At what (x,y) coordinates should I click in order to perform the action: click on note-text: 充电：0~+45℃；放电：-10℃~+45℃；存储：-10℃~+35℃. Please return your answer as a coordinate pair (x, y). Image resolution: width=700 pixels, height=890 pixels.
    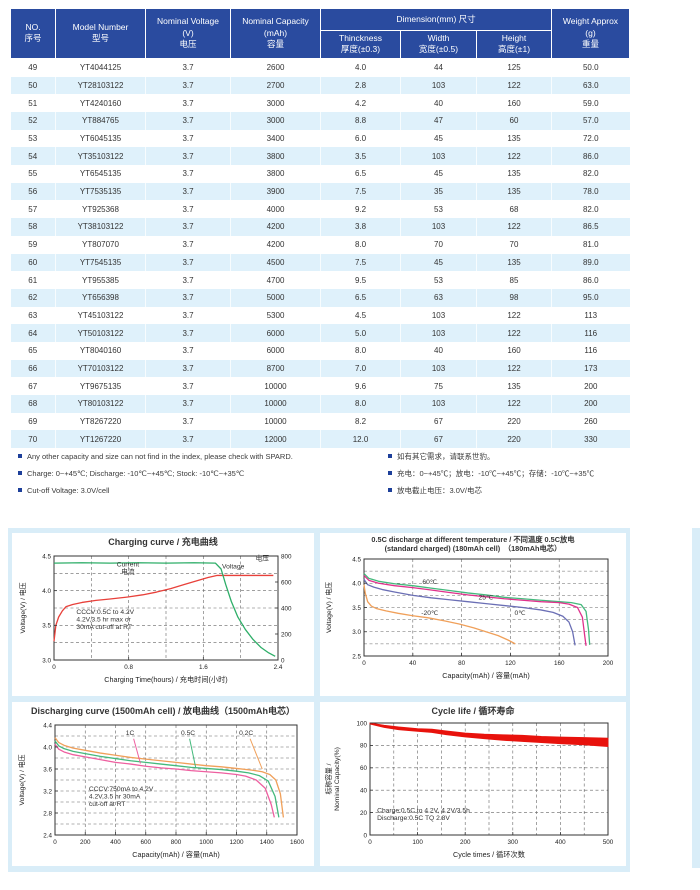
    Looking at the image, I should click on (496, 473).